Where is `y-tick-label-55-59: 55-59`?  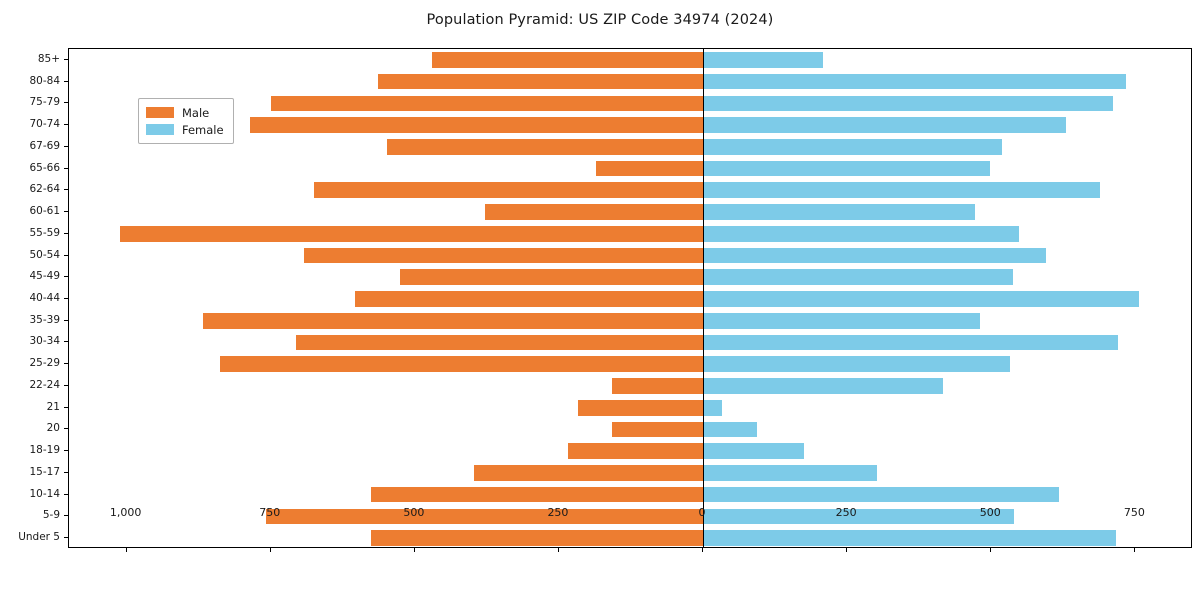 y-tick-label-55-59: 55-59 is located at coordinates (44, 232).